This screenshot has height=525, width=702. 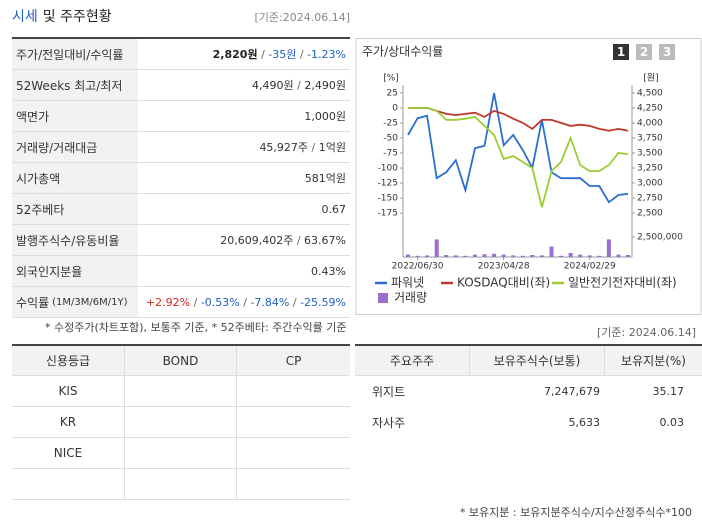 What do you see at coordinates (25, 17) in the screenshot?
I see `title-highlight: 시세` at bounding box center [25, 17].